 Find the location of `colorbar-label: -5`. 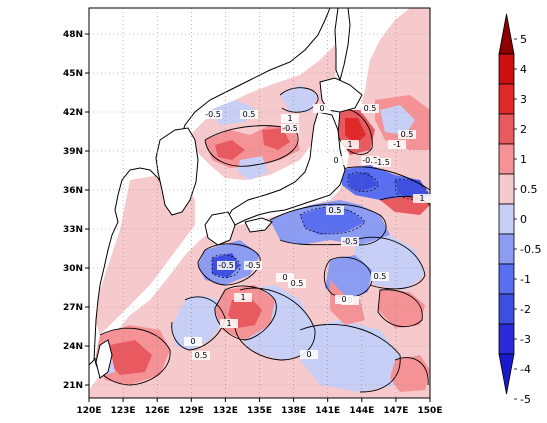

colorbar-label: -5 is located at coordinates (525, 399).